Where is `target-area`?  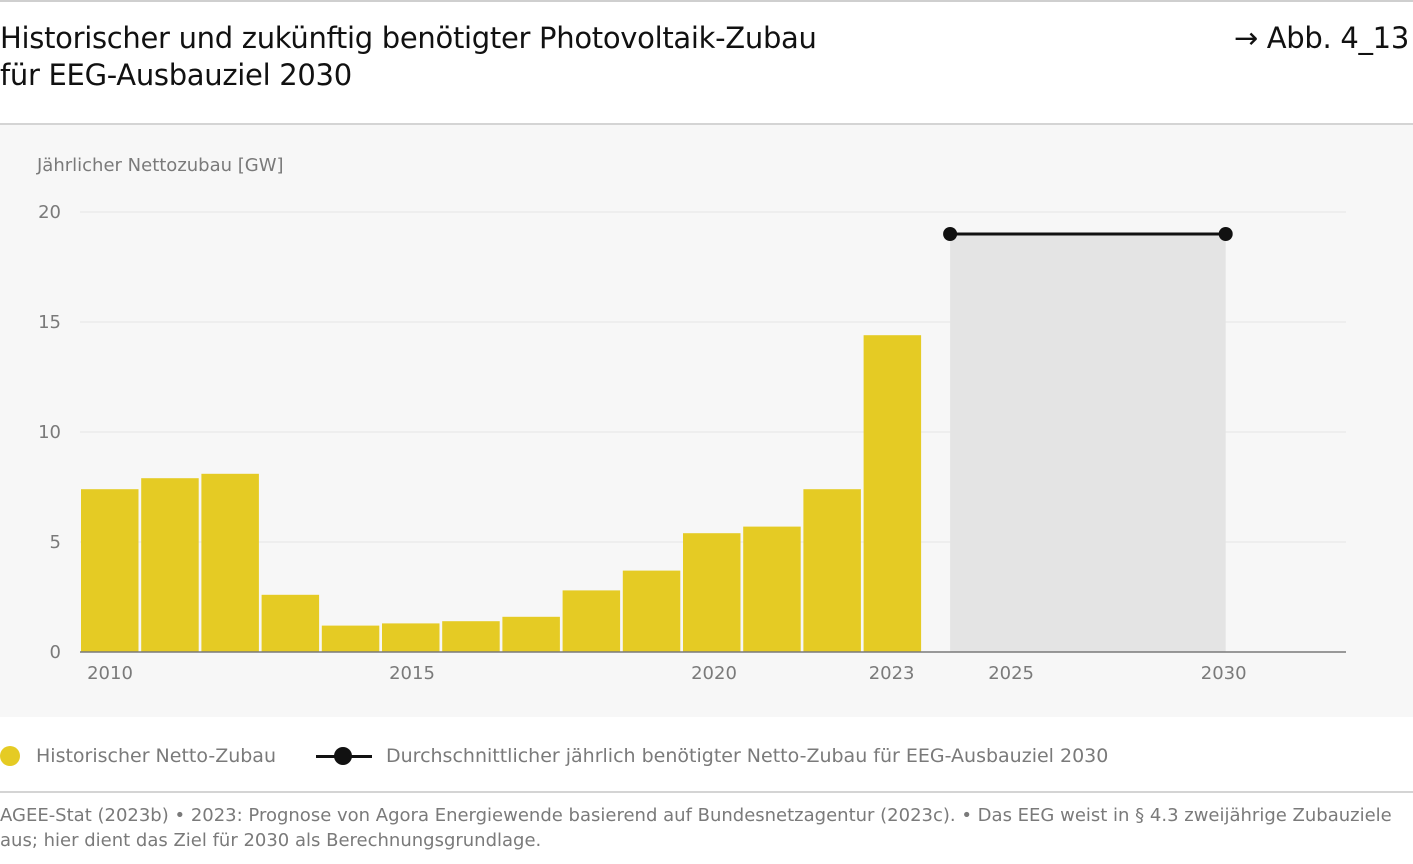
target-area is located at coordinates (1088, 443).